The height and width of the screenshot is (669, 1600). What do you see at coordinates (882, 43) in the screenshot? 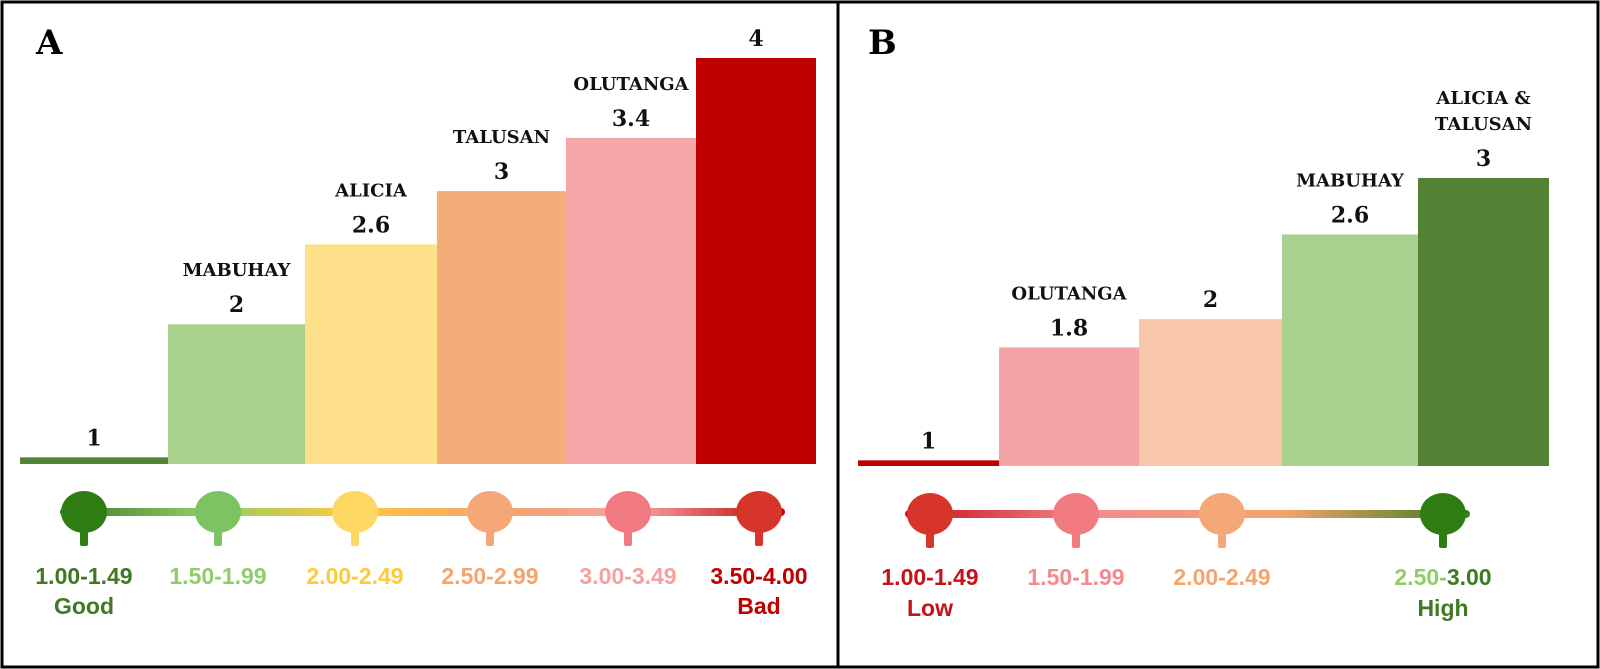
I see `panel-b-letter: B` at bounding box center [882, 43].